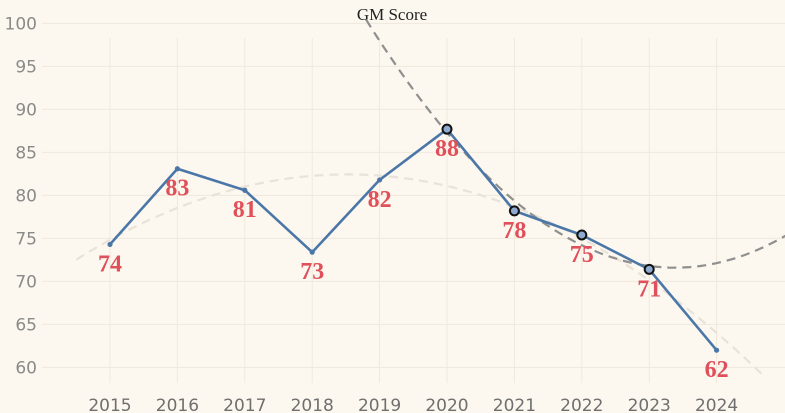 The image size is (785, 413). What do you see at coordinates (177, 404) in the screenshot?
I see `x-tick-label: 2016` at bounding box center [177, 404].